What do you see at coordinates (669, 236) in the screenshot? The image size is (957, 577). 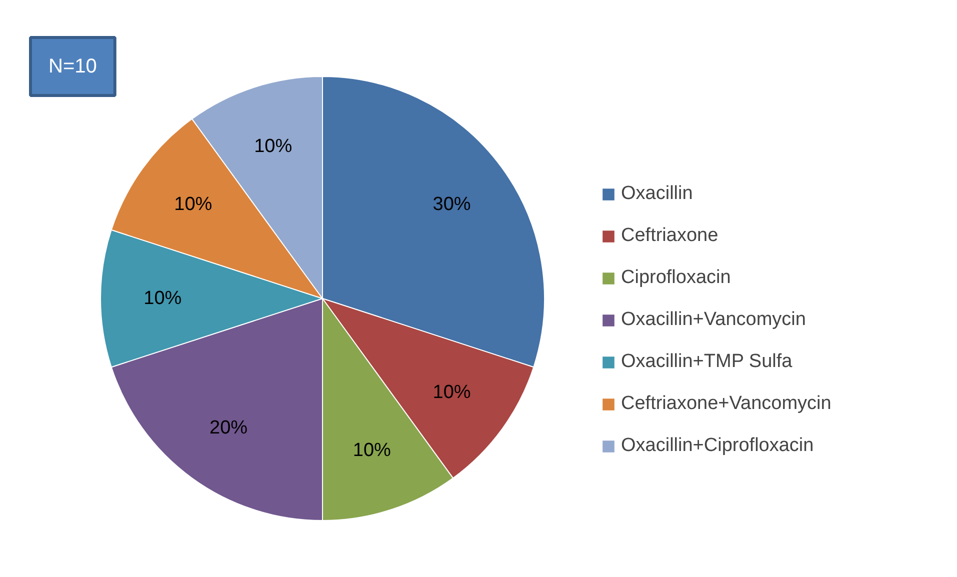 I see `legend-label: Ceftriaxone` at bounding box center [669, 236].